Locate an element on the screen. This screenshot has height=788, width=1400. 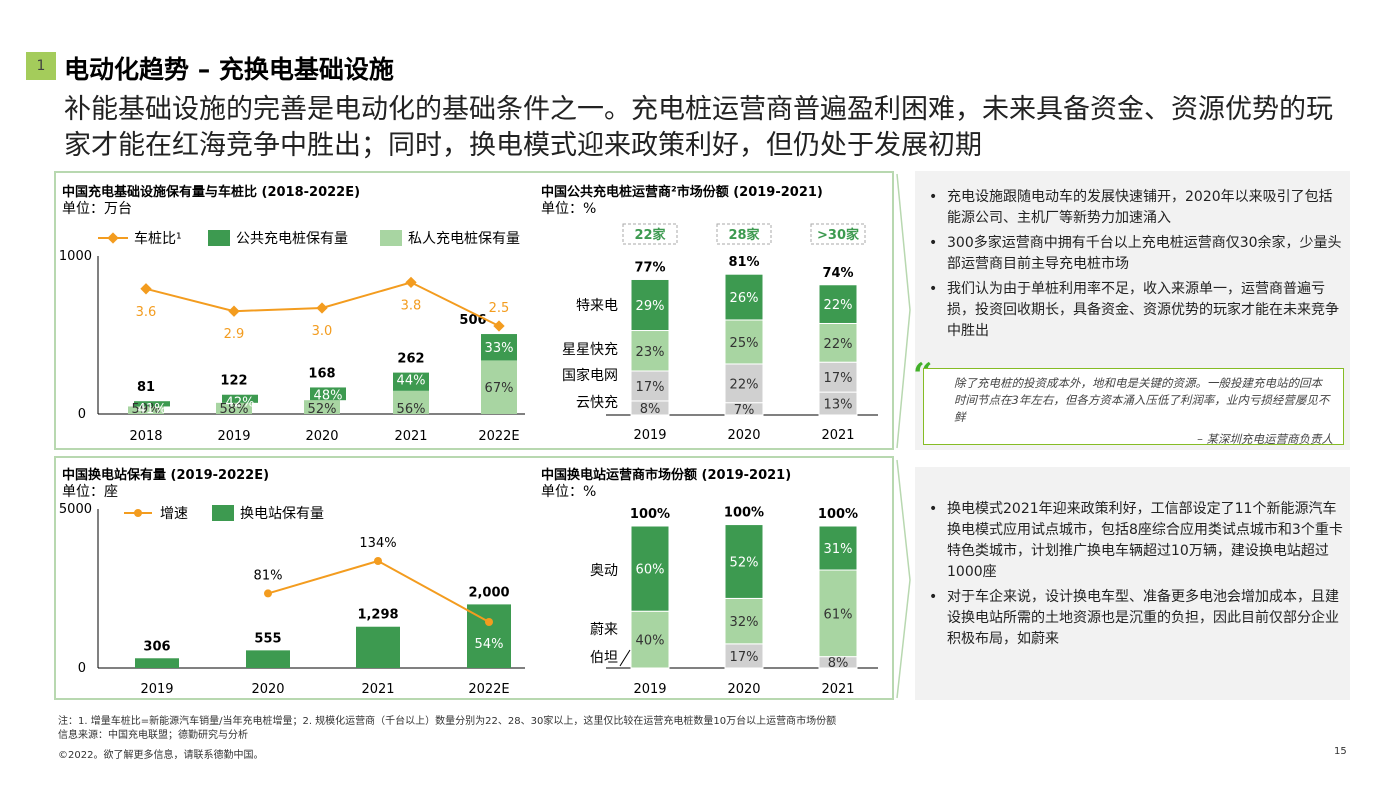
chart3-growth-label: 134% is located at coordinates (377, 543).